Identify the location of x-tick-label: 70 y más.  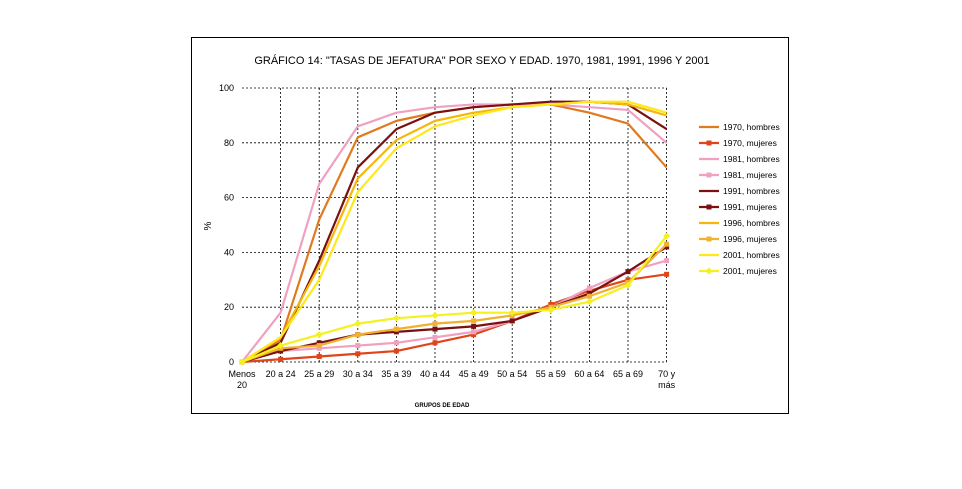
(667, 379).